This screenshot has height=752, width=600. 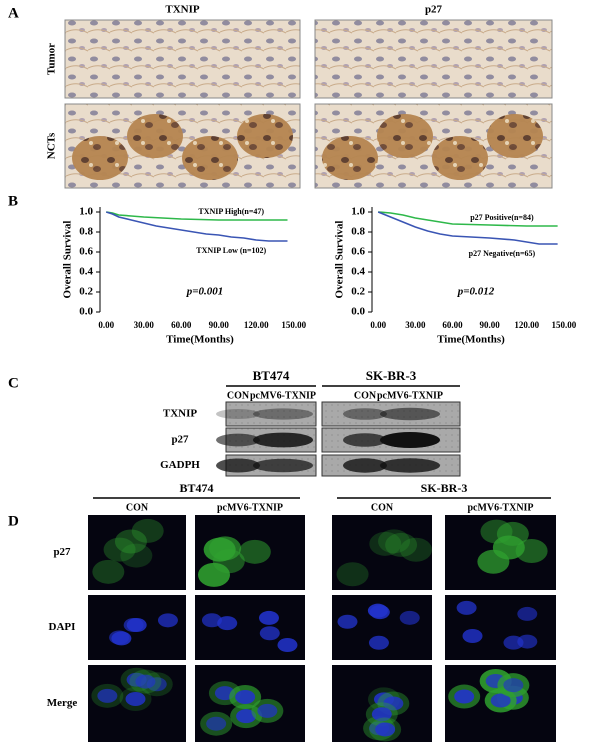 What do you see at coordinates (563, 325) in the screenshot?
I see `x-tick-label: 150.00` at bounding box center [563, 325].